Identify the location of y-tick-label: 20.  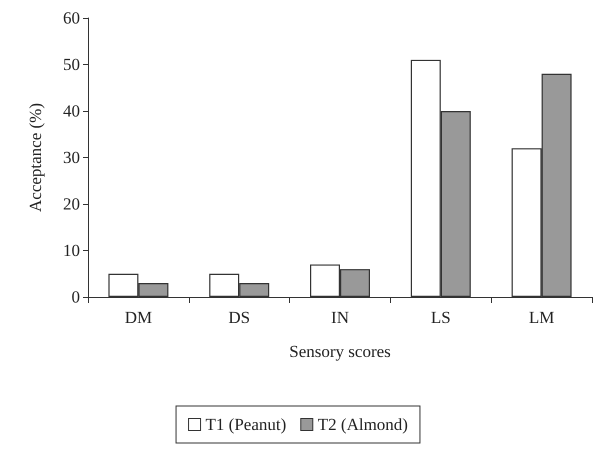
(71, 204).